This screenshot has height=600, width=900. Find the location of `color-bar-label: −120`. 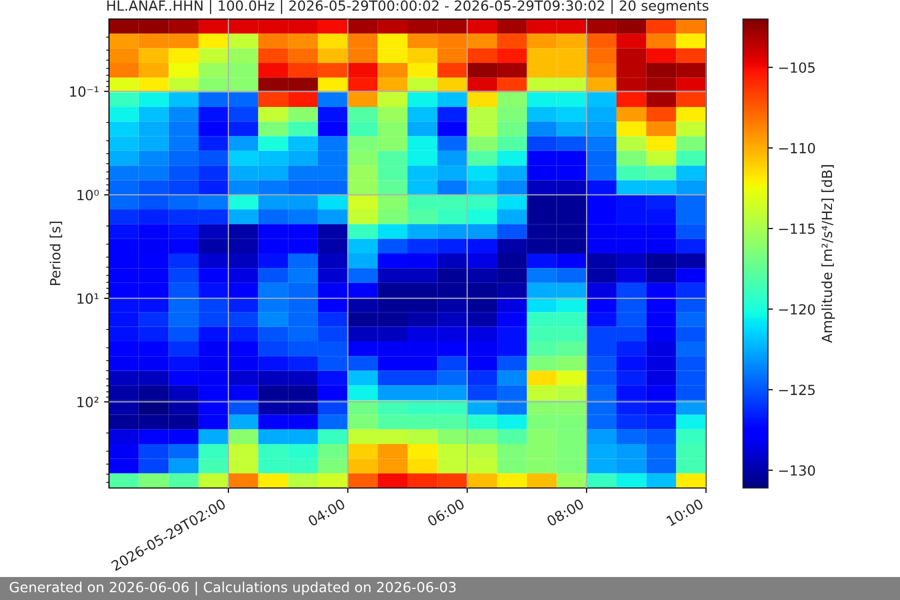

color-bar-label: −120 is located at coordinates (797, 309).